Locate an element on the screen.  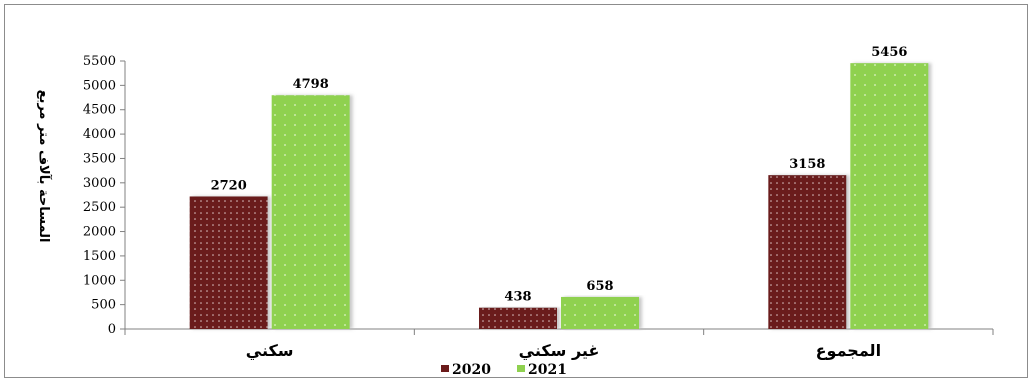
x-category-label: المجموع is located at coordinates (848, 350).